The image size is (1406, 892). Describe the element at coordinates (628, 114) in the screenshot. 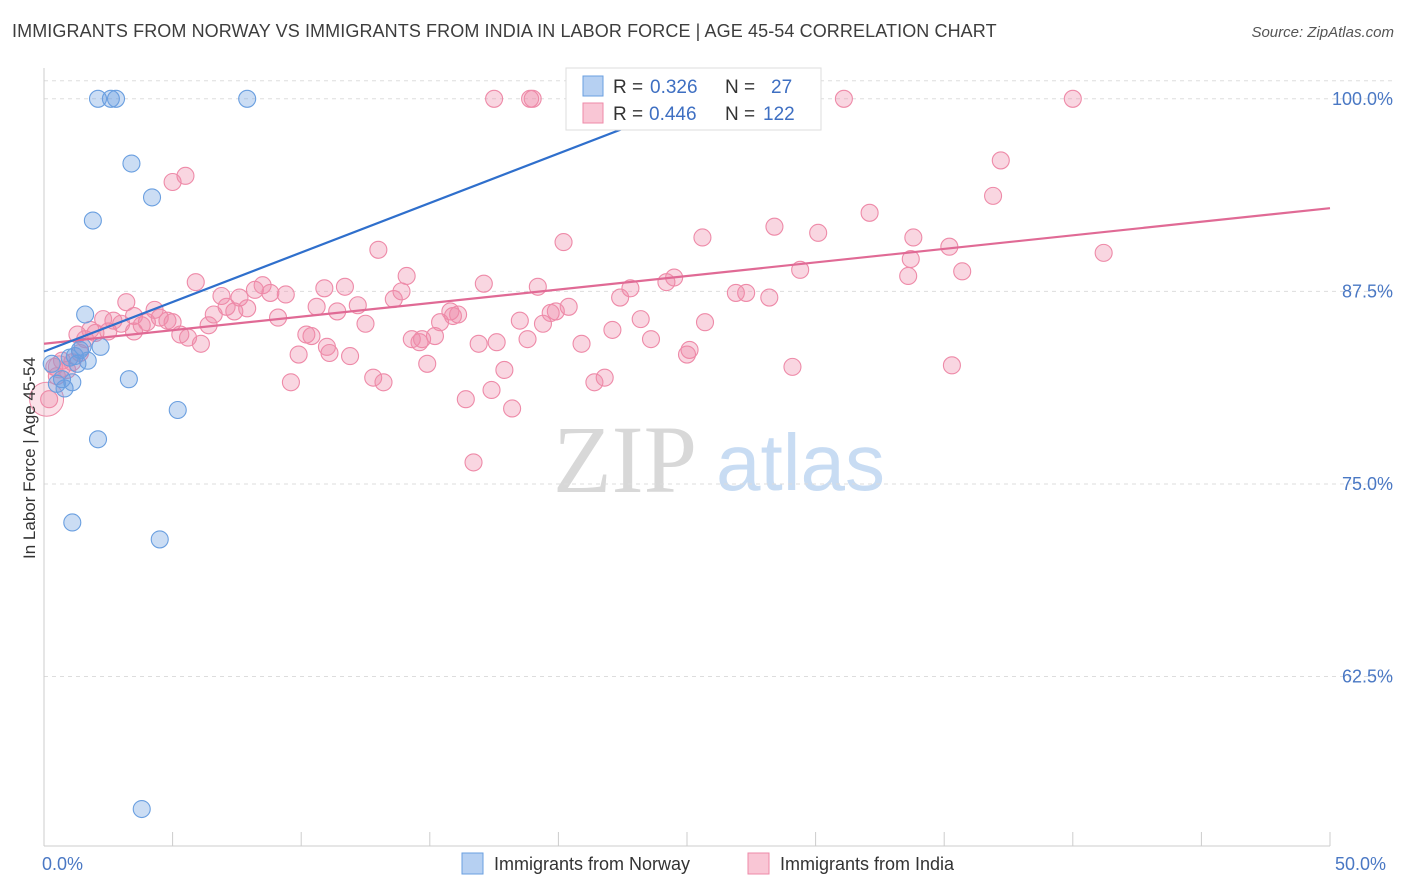

I see `legend-r-label-india: R =` at that location.